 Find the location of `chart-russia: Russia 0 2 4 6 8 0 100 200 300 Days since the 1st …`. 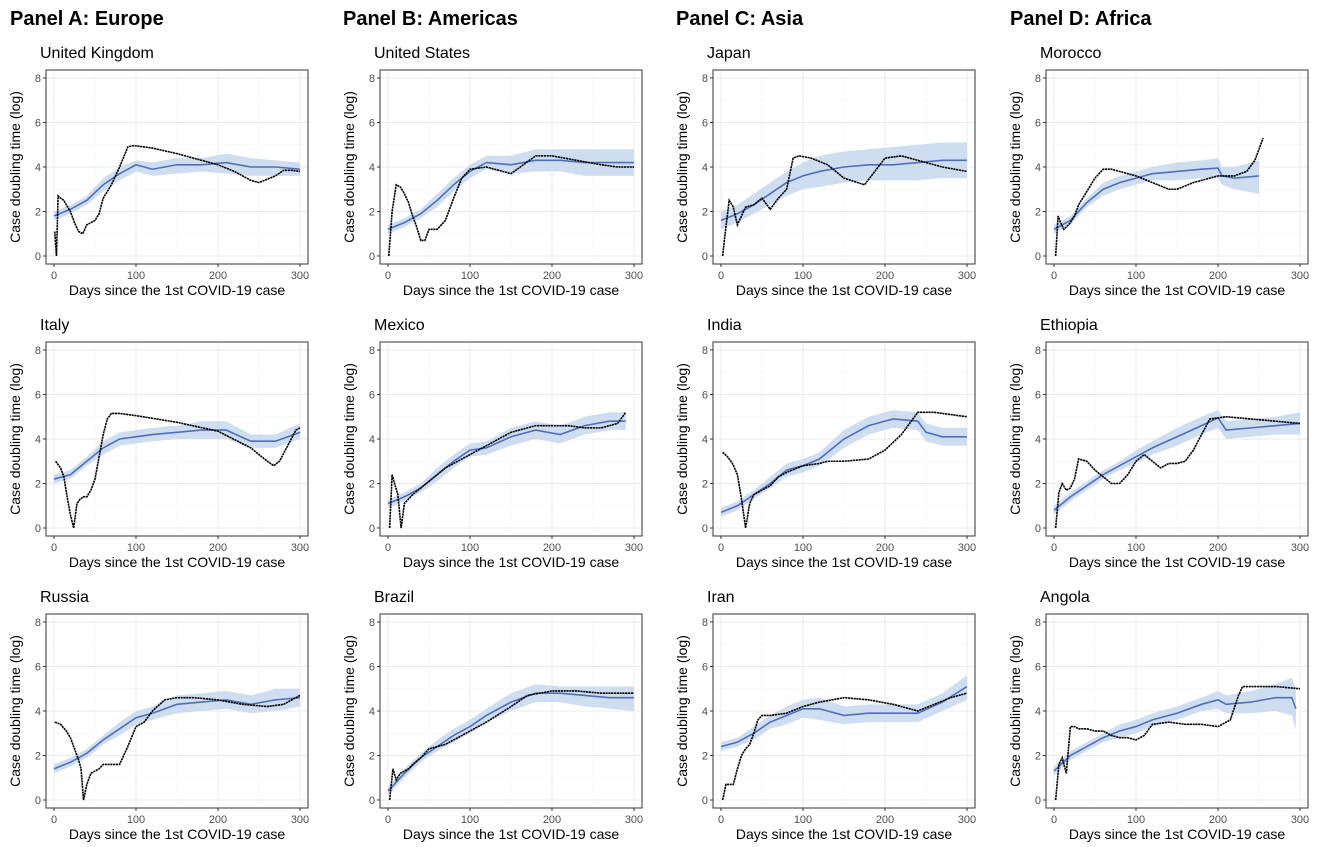

chart-russia: Russia 0 2 4 6 8 0 100 200 300 Days since the 1st … is located at coordinates (158, 715).